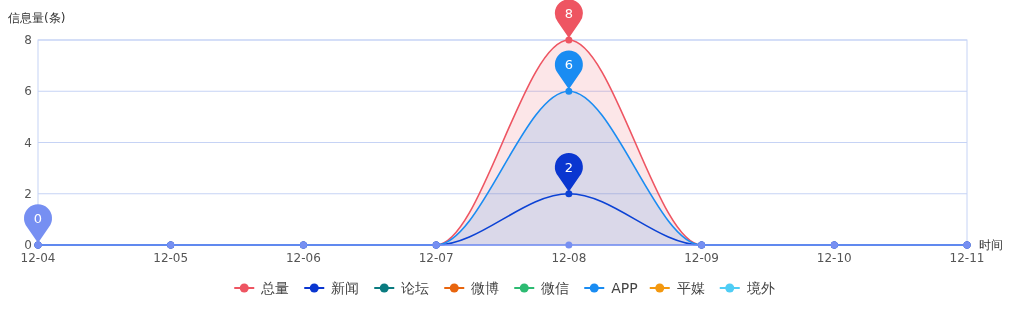 The image size is (1024, 325). Describe the element at coordinates (569, 258) in the screenshot. I see `x-tick-label: 12-08` at that location.